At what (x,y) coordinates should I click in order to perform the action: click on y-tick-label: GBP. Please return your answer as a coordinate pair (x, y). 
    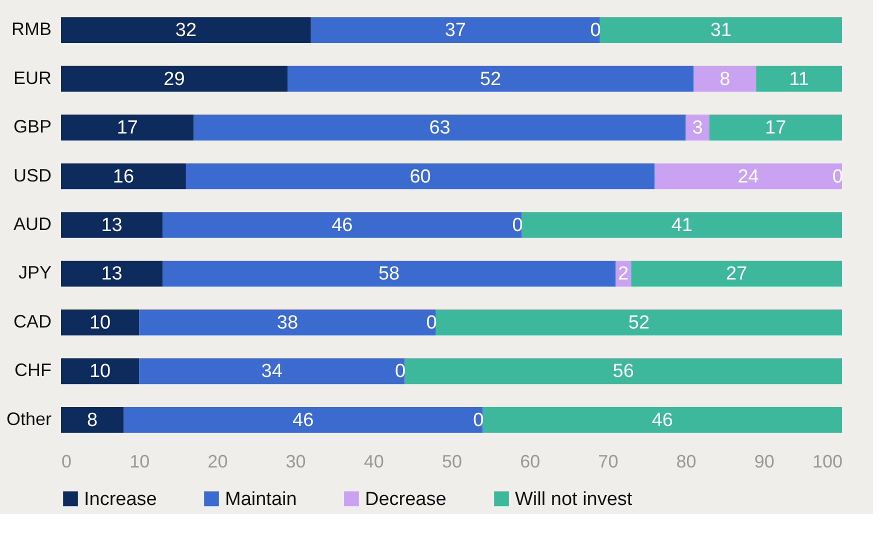
    Looking at the image, I should click on (32, 126).